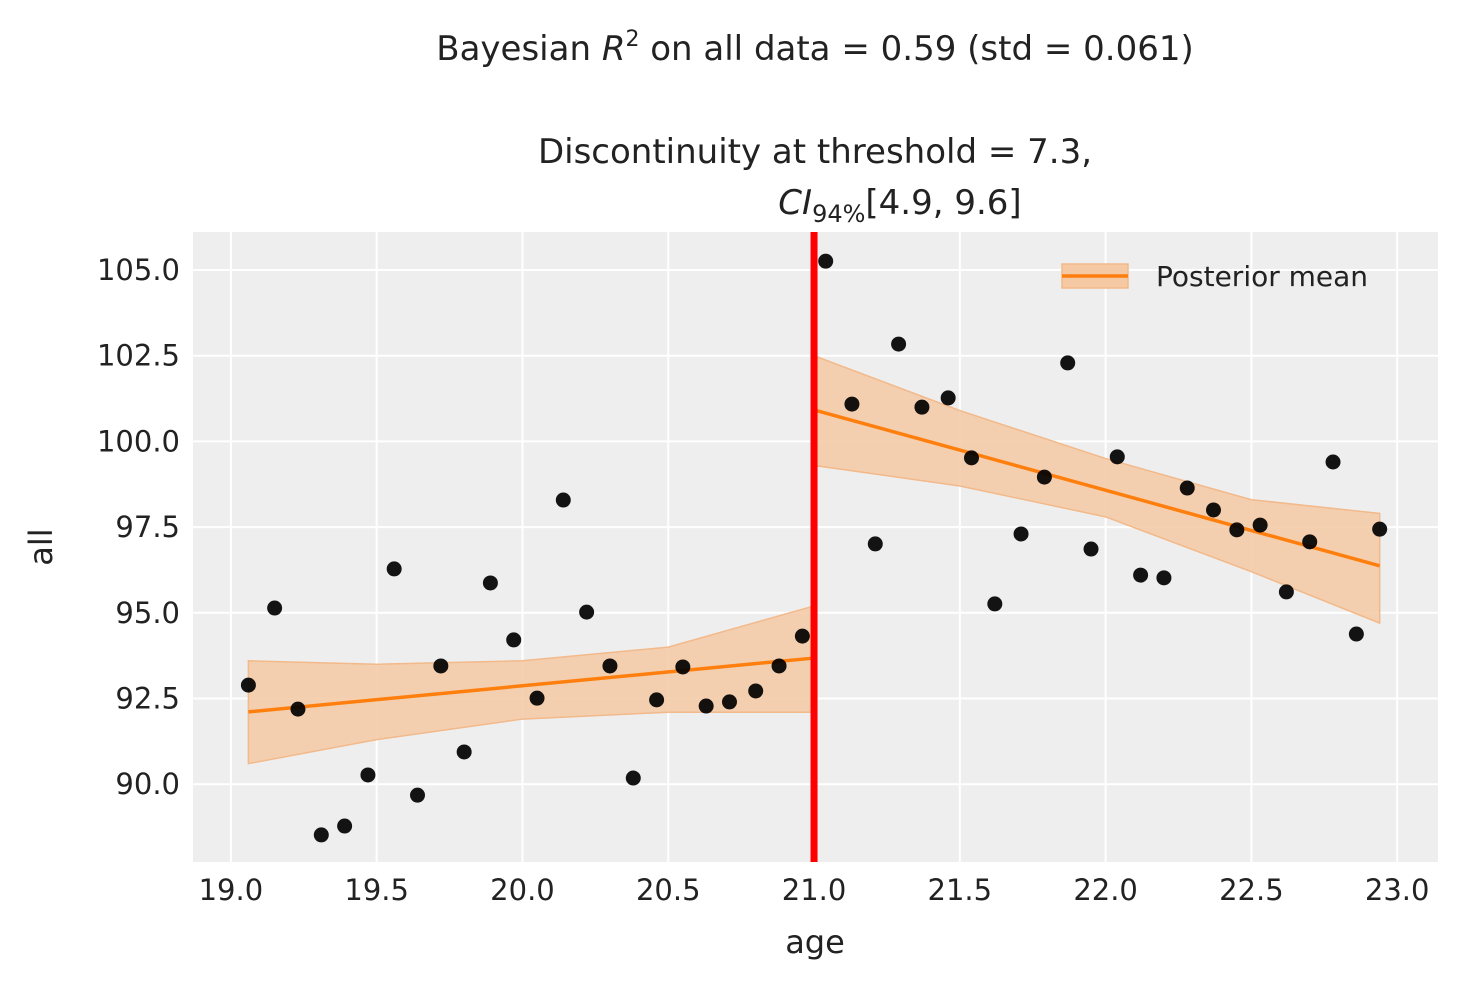  I want to click on legend: Posterior mean, so click(1214, 276).